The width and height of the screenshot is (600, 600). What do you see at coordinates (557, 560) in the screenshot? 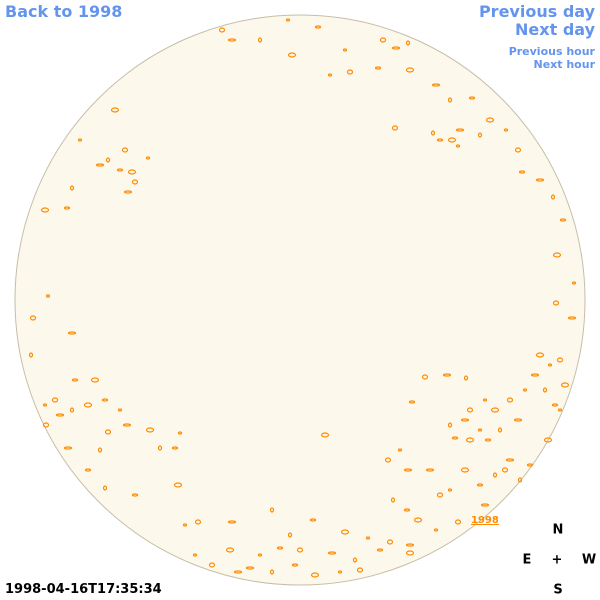
I see `compass-center: +` at bounding box center [557, 560].